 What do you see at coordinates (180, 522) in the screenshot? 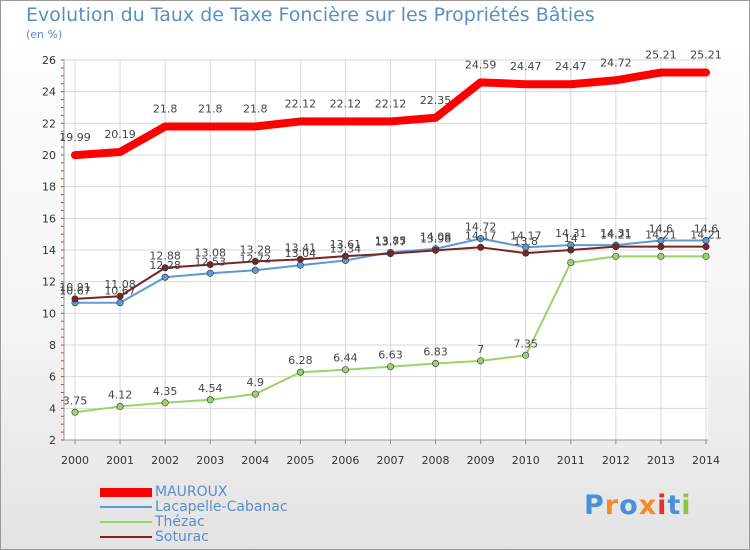
I see `legend-label: Thézac` at bounding box center [180, 522].